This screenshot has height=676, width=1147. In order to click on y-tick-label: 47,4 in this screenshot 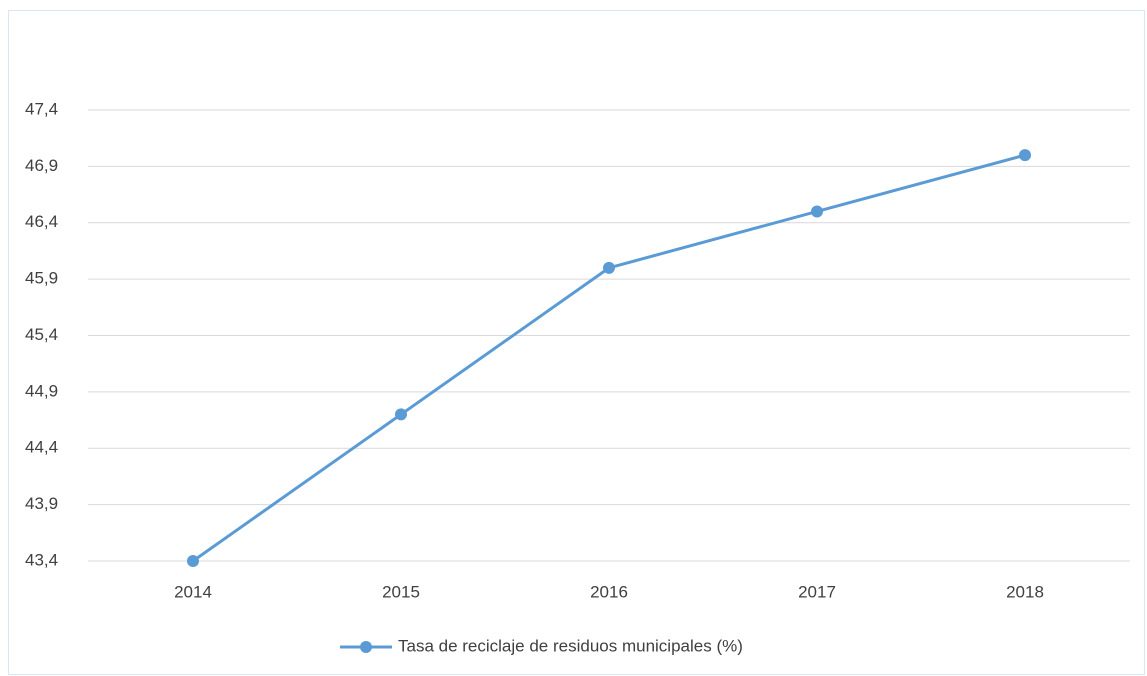, I will do `click(41, 108)`.